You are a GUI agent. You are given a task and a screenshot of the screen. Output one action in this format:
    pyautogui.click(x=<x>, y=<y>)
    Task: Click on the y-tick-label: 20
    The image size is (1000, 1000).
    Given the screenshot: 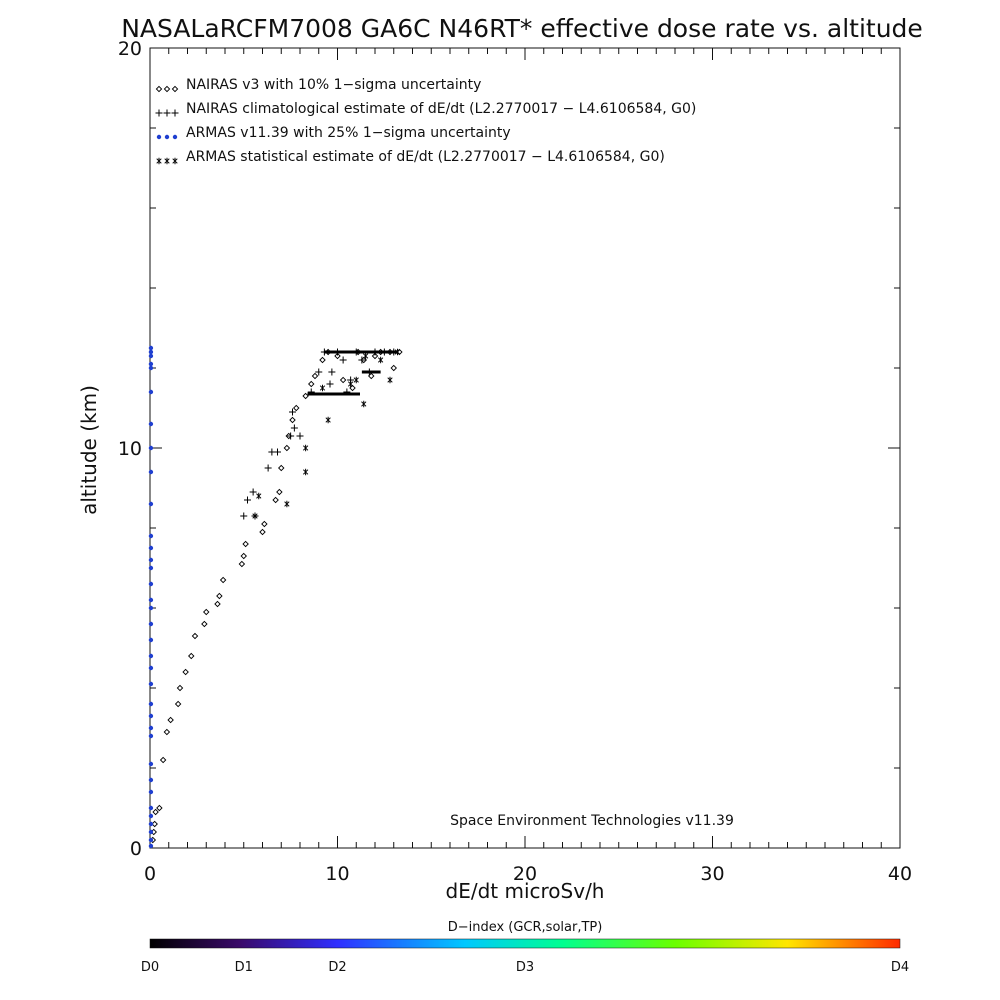 What is the action you would take?
    pyautogui.click(x=130, y=49)
    